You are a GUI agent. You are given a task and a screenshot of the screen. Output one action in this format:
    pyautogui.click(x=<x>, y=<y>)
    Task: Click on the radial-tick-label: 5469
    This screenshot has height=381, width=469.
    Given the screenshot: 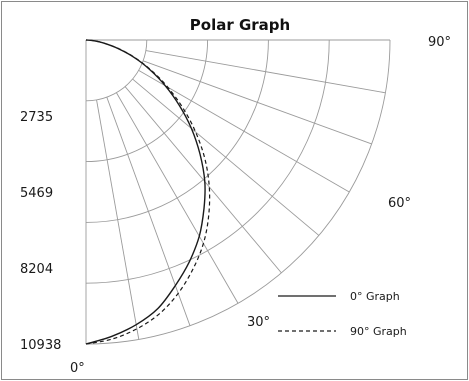 What is the action you would take?
    pyautogui.click(x=36, y=193)
    